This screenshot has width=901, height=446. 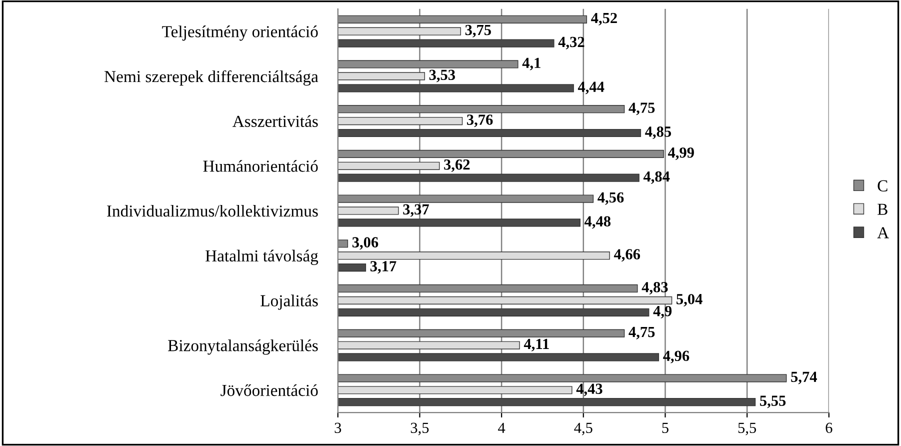 What do you see at coordinates (571, 43) in the screenshot?
I see `data-label: 4,32` at bounding box center [571, 43].